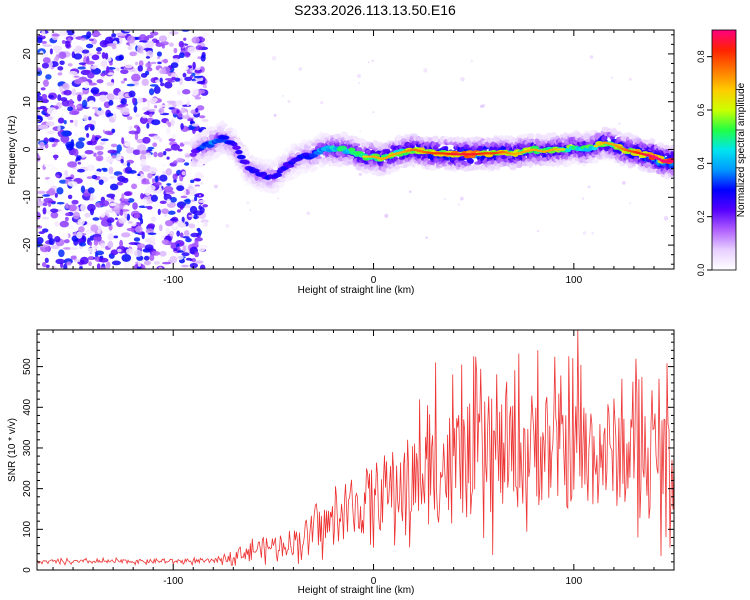 This screenshot has height=600, width=750. I want to click on spectrogram-y-tick-label: 20, so click(27, 54).